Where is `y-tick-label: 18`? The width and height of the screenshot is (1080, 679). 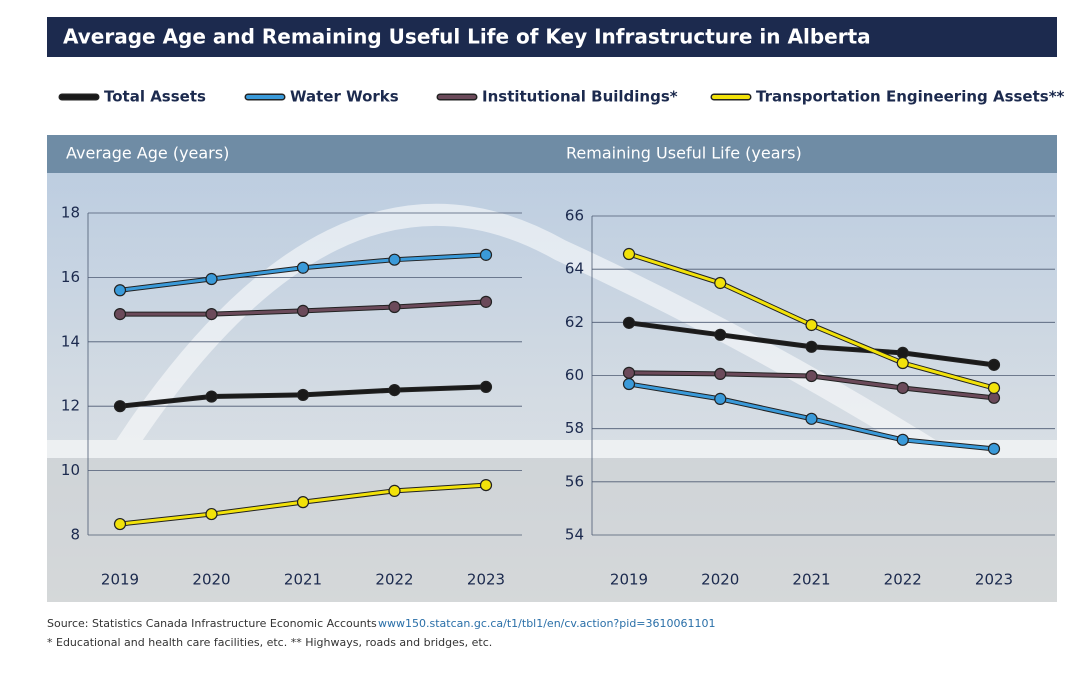
y-tick-label: 18 is located at coordinates (70, 213).